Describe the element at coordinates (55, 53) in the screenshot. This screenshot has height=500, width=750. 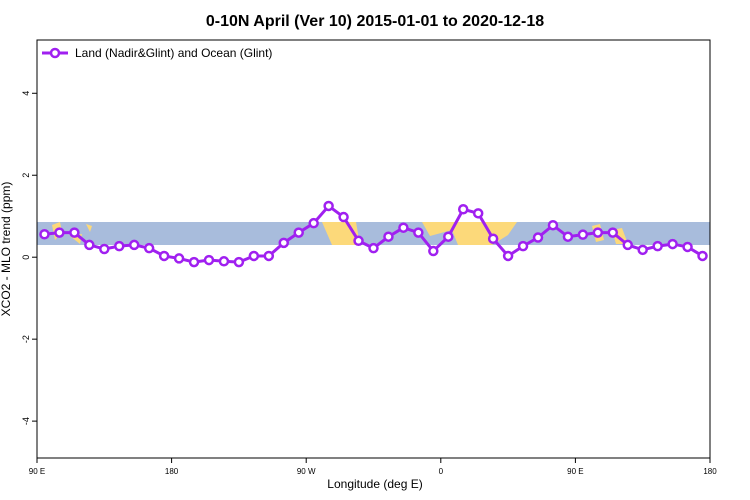
I see `legend-marker` at that location.